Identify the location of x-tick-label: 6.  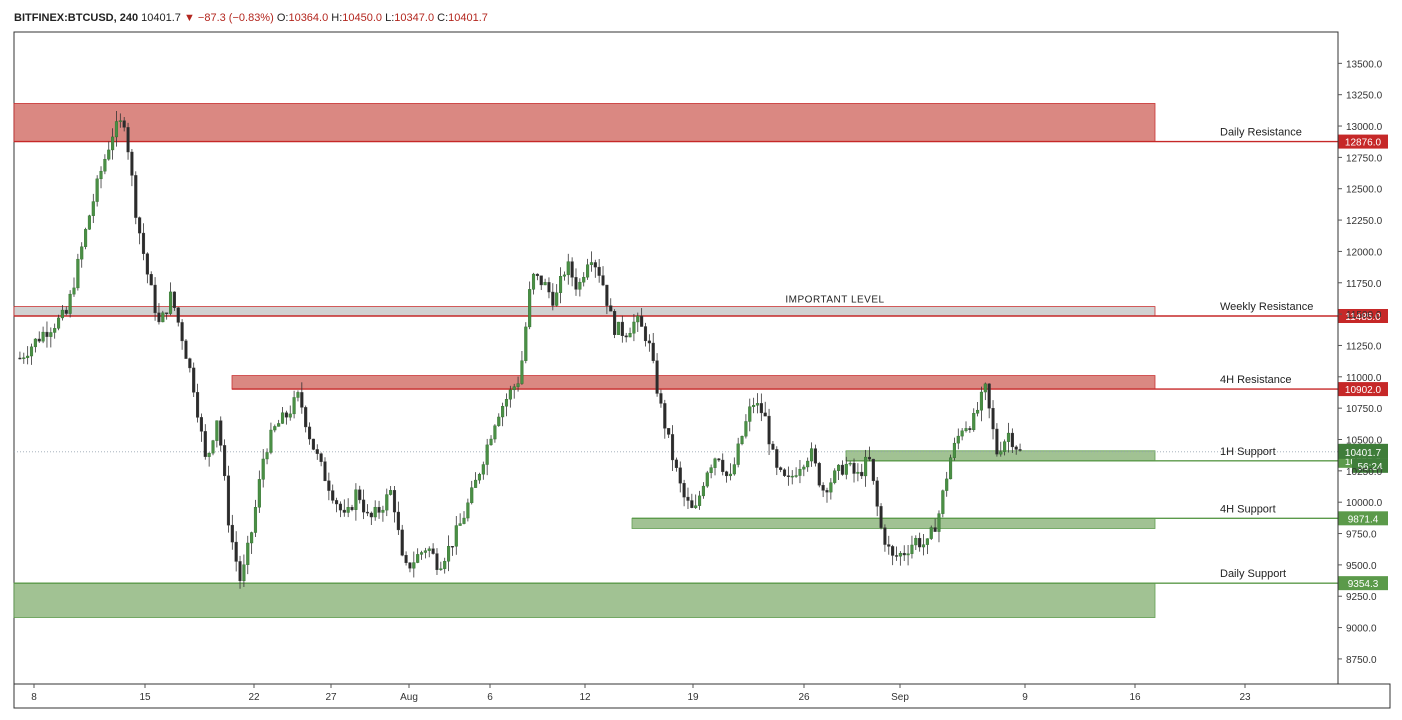
(490, 697).